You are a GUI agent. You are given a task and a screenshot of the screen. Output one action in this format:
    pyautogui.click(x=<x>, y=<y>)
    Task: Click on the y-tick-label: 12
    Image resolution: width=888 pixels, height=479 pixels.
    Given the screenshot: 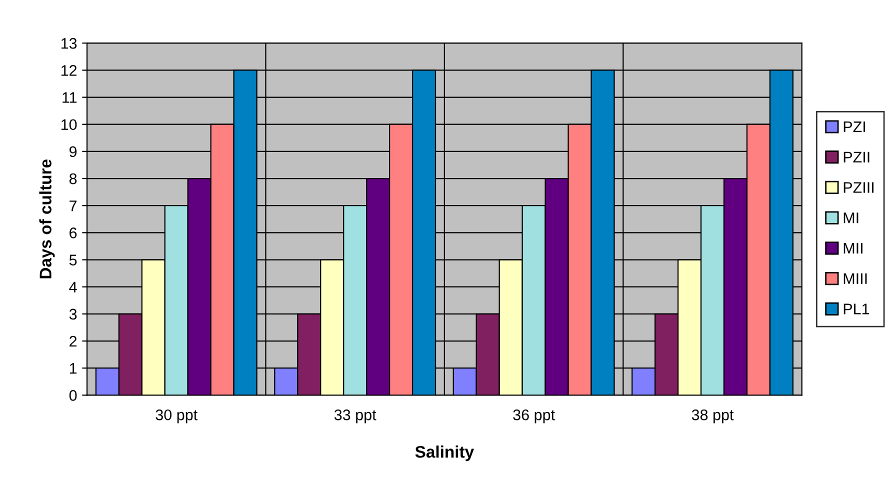 What is the action you would take?
    pyautogui.click(x=69, y=70)
    